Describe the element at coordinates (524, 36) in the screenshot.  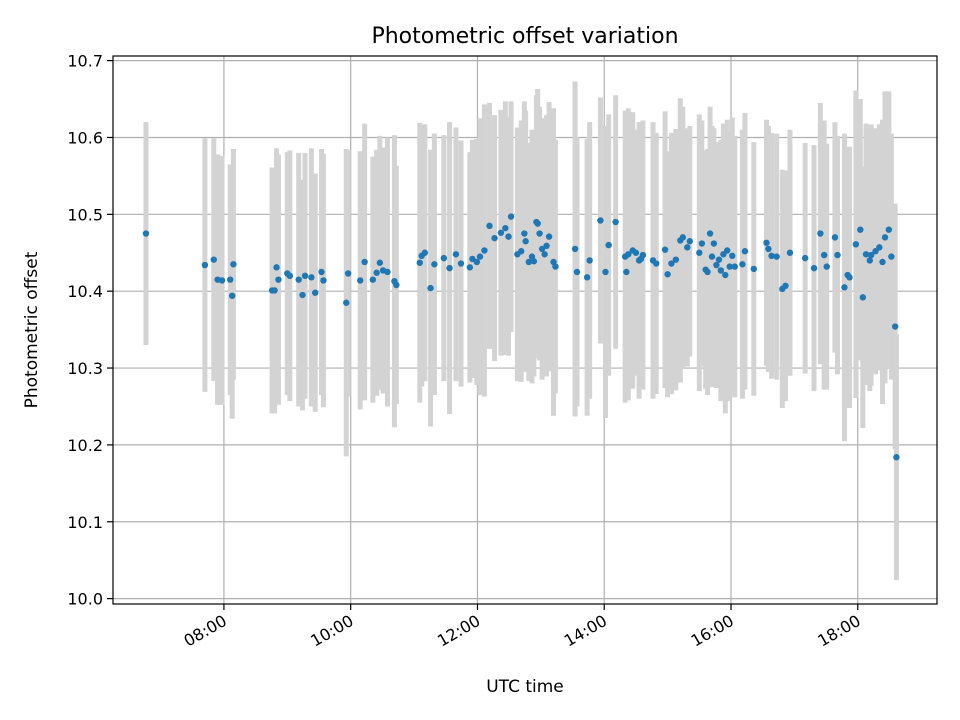
I see `chart-title: Photometric offset variation` at that location.